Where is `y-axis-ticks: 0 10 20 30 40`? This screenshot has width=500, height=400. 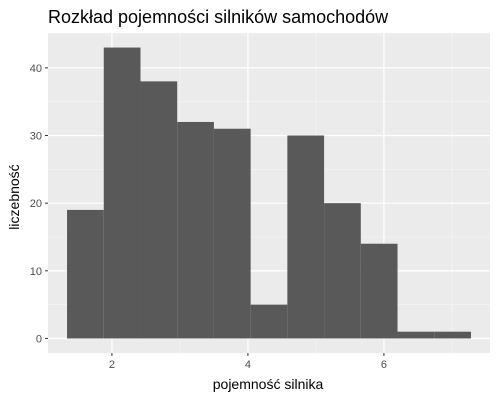 y-axis-ticks: 0 10 20 30 40 is located at coordinates (39, 204).